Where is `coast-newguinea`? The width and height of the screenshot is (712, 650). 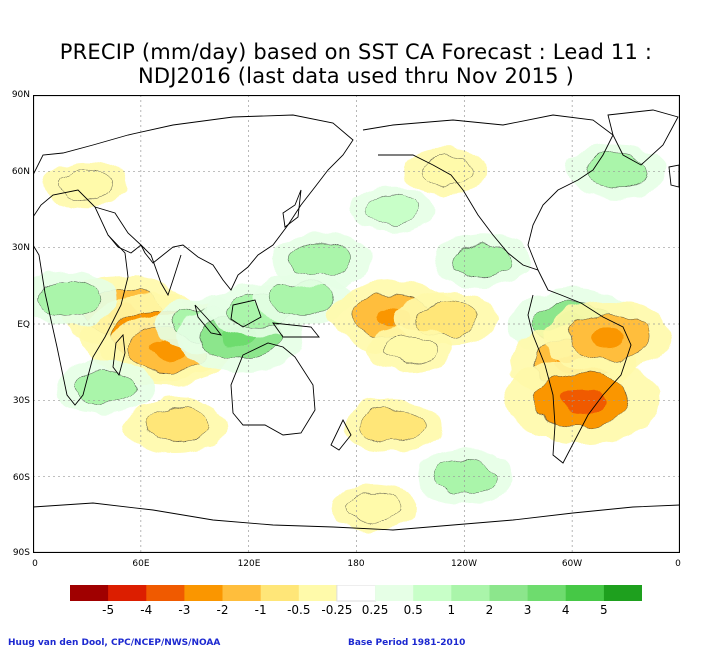 coast-newguinea is located at coordinates (296, 330).